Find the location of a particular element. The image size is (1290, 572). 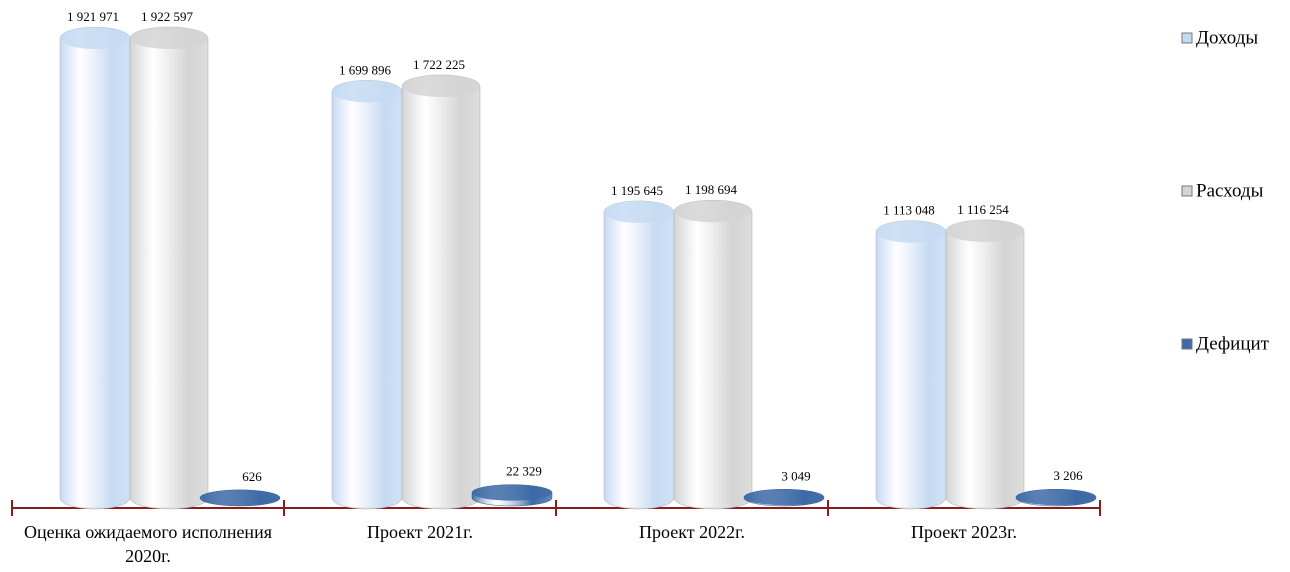

legend-label: Дефицит is located at coordinates (1233, 343).